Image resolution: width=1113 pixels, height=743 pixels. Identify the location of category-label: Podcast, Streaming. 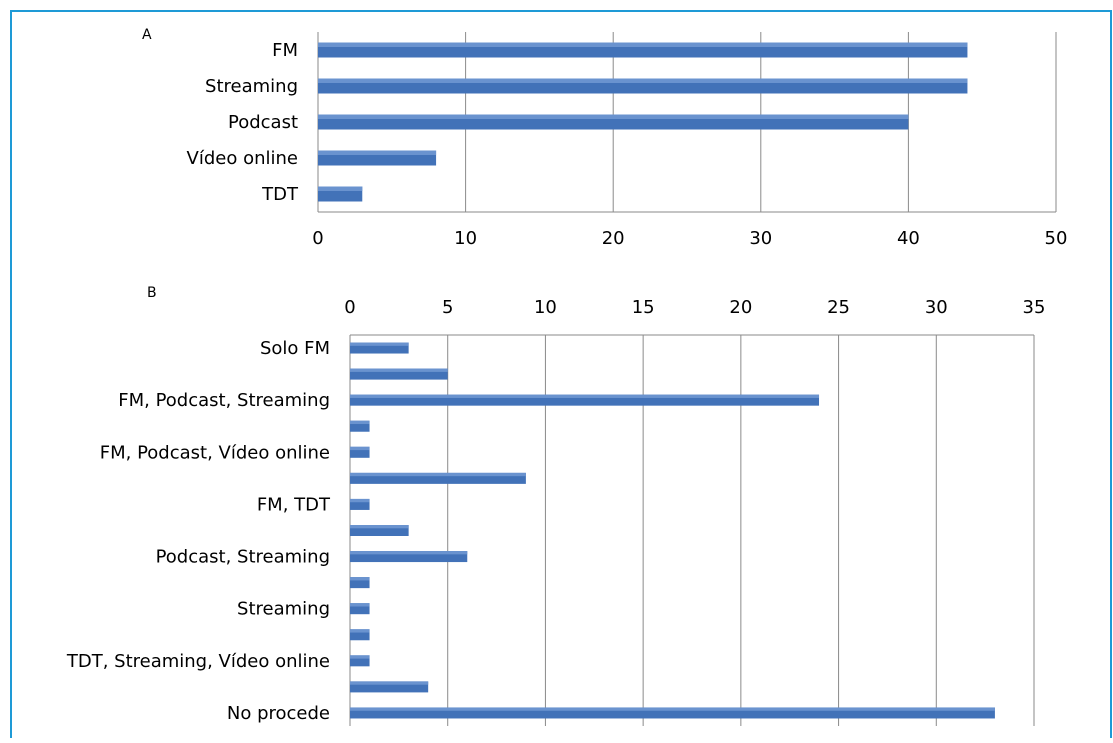
(243, 557).